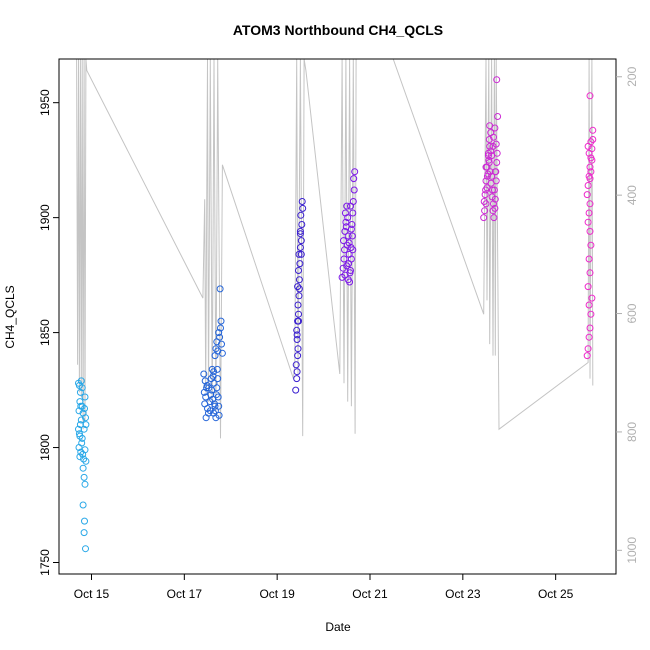  What do you see at coordinates (92, 594) in the screenshot?
I see `x-tick-label: Oct 15` at bounding box center [92, 594].